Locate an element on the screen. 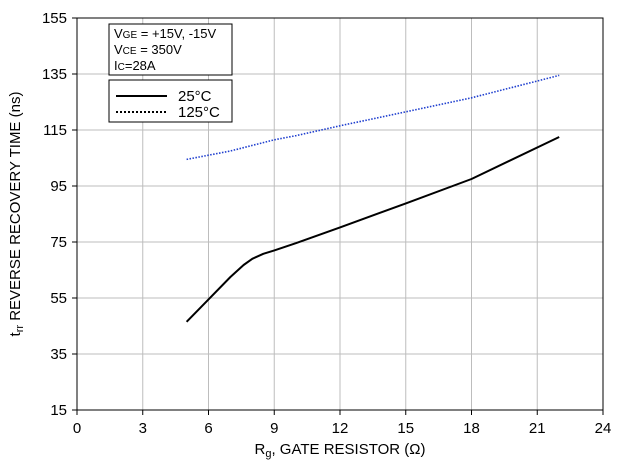 The width and height of the screenshot is (623, 462). x-tick-label: 0 is located at coordinates (77, 428).